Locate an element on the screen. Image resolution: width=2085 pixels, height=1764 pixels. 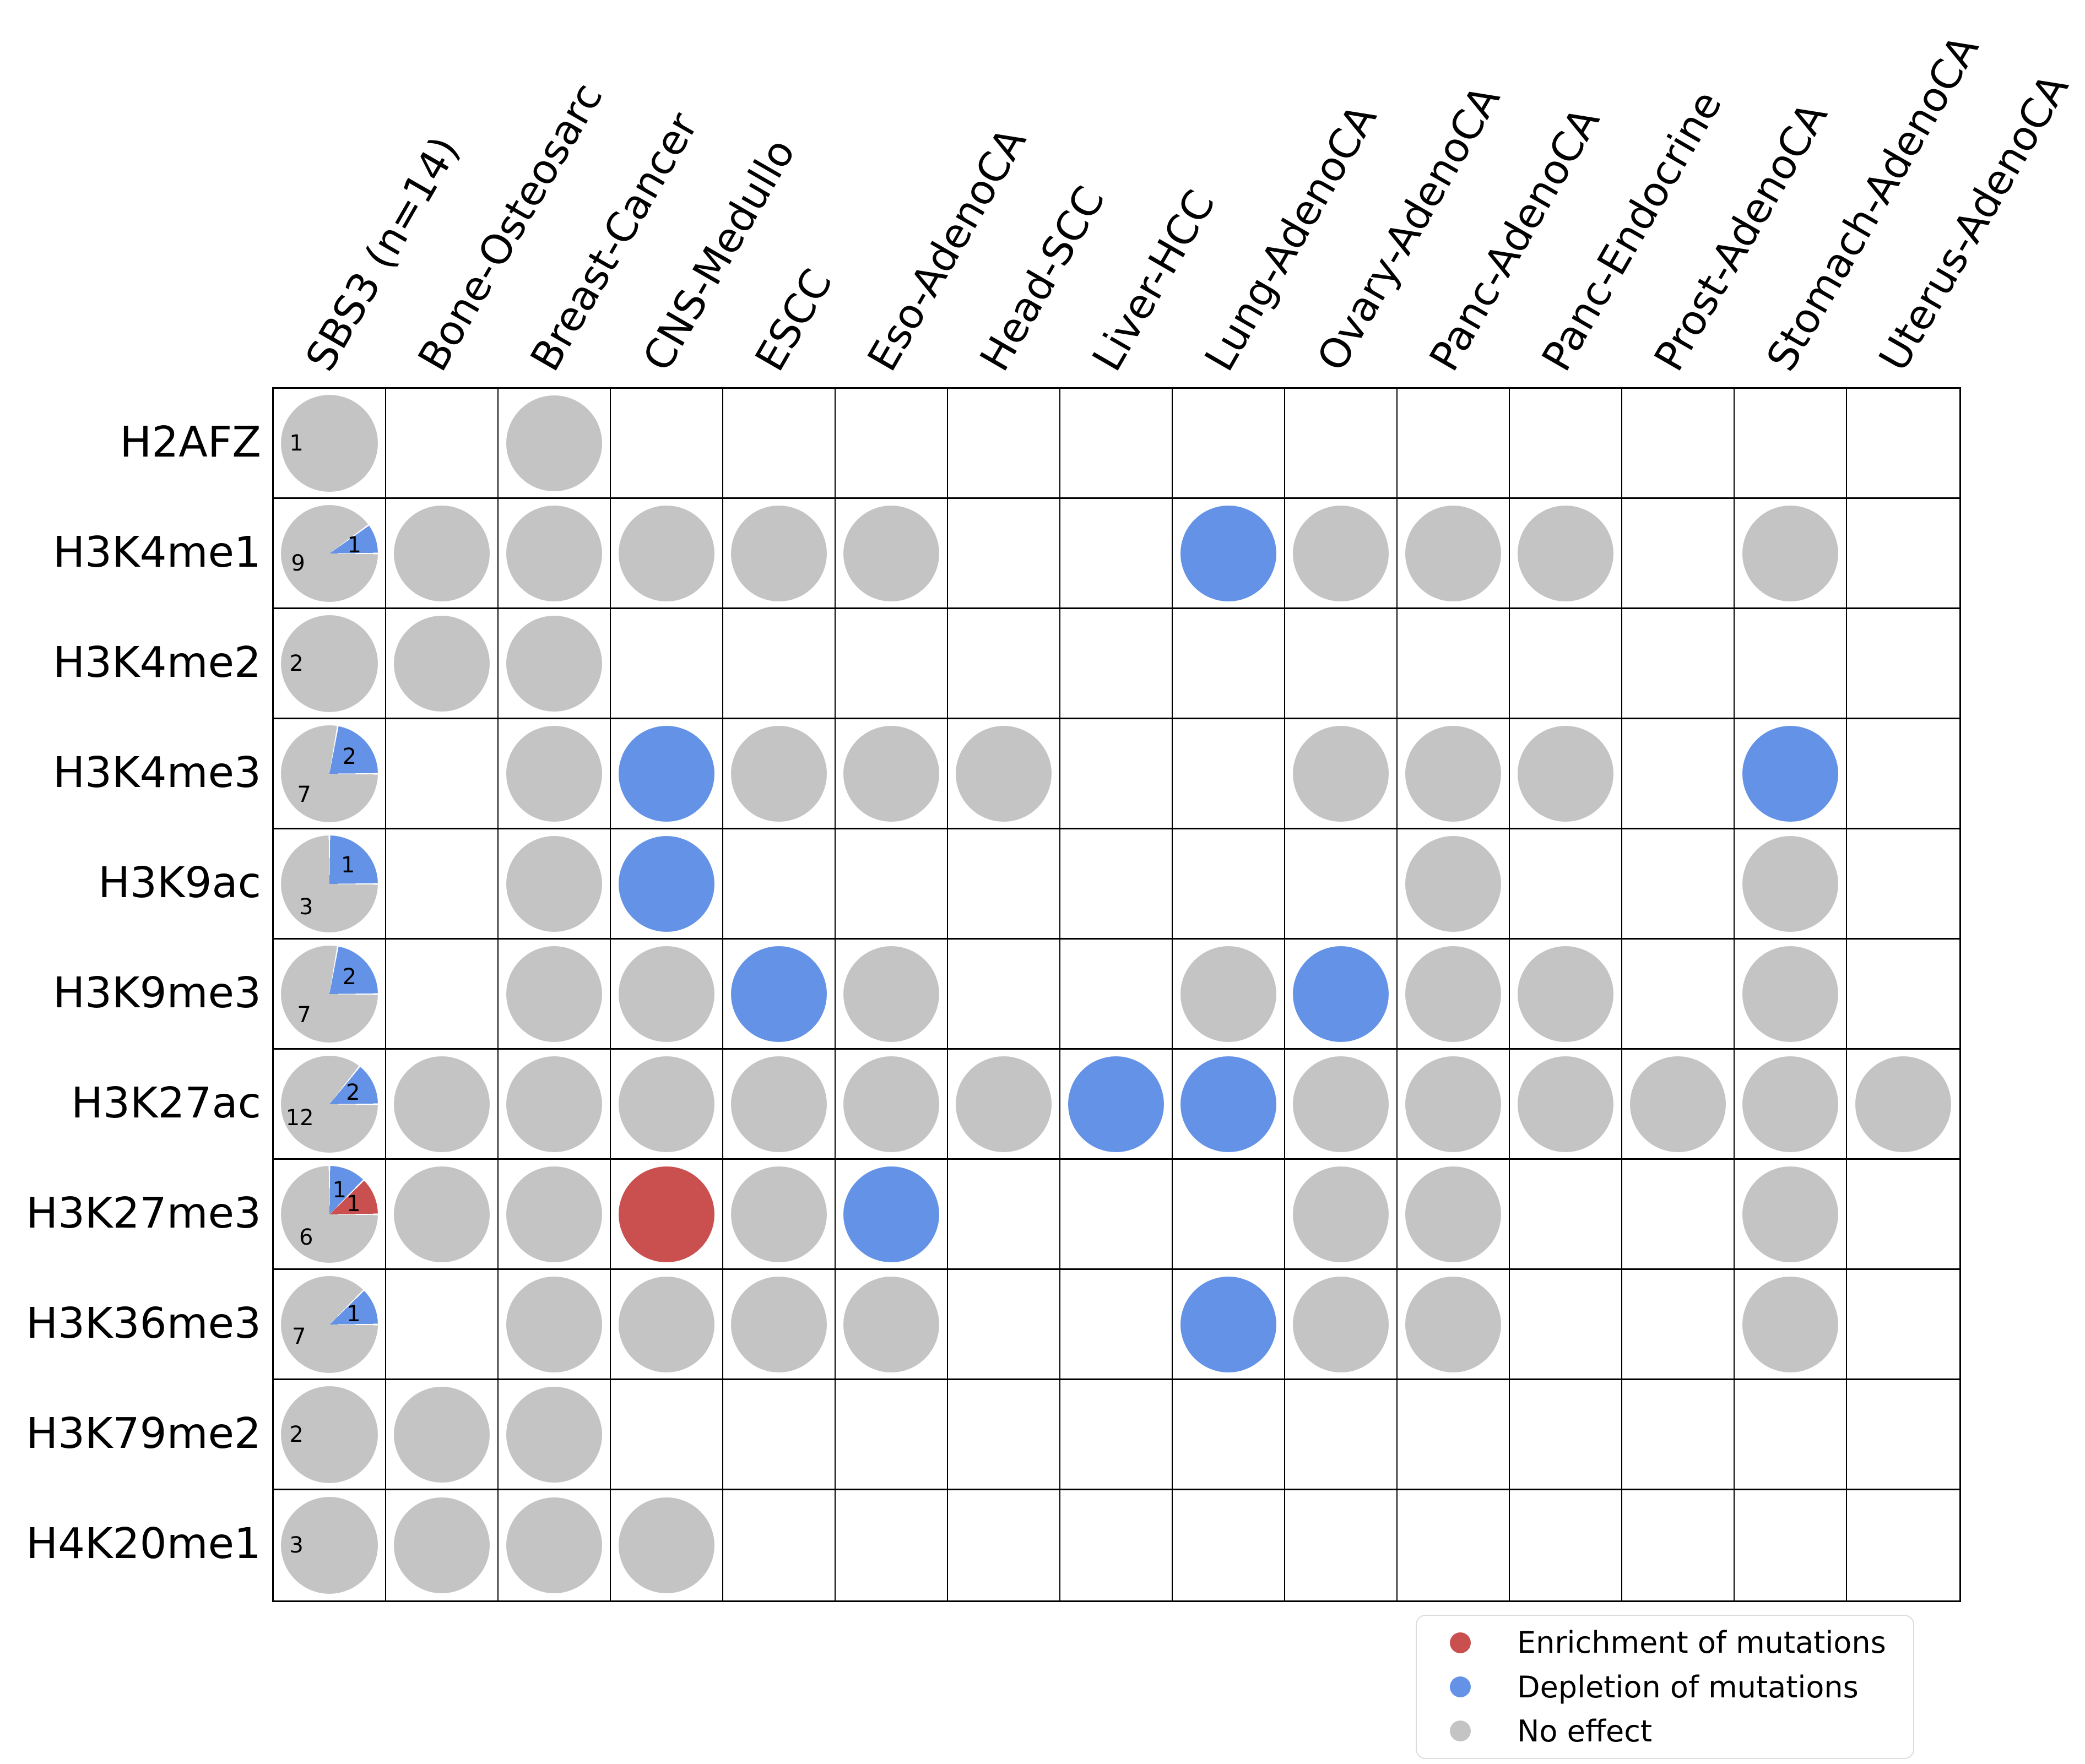
cell-h4k20me1-escc is located at coordinates (779, 1545).